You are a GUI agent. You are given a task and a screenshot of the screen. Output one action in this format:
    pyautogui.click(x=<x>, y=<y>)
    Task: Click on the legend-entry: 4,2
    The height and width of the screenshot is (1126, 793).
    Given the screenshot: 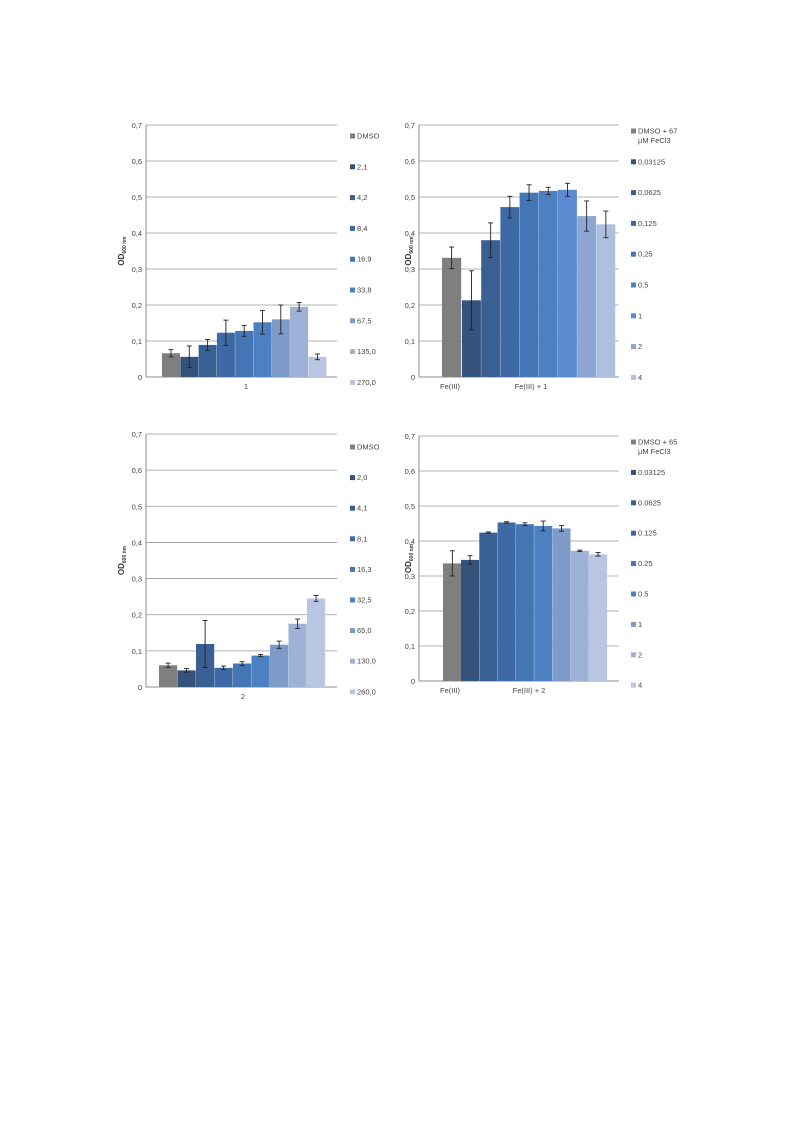 What is the action you would take?
    pyautogui.click(x=362, y=197)
    